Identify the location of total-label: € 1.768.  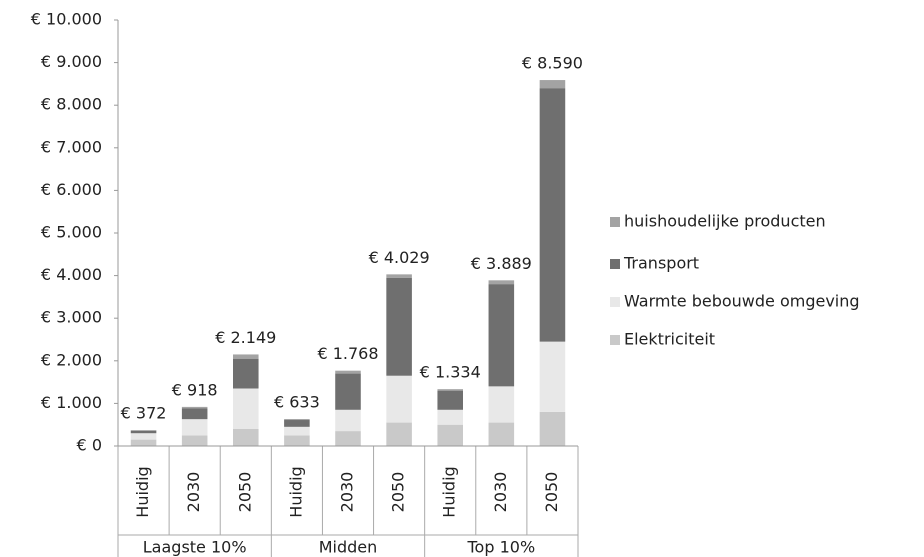
(347, 353).